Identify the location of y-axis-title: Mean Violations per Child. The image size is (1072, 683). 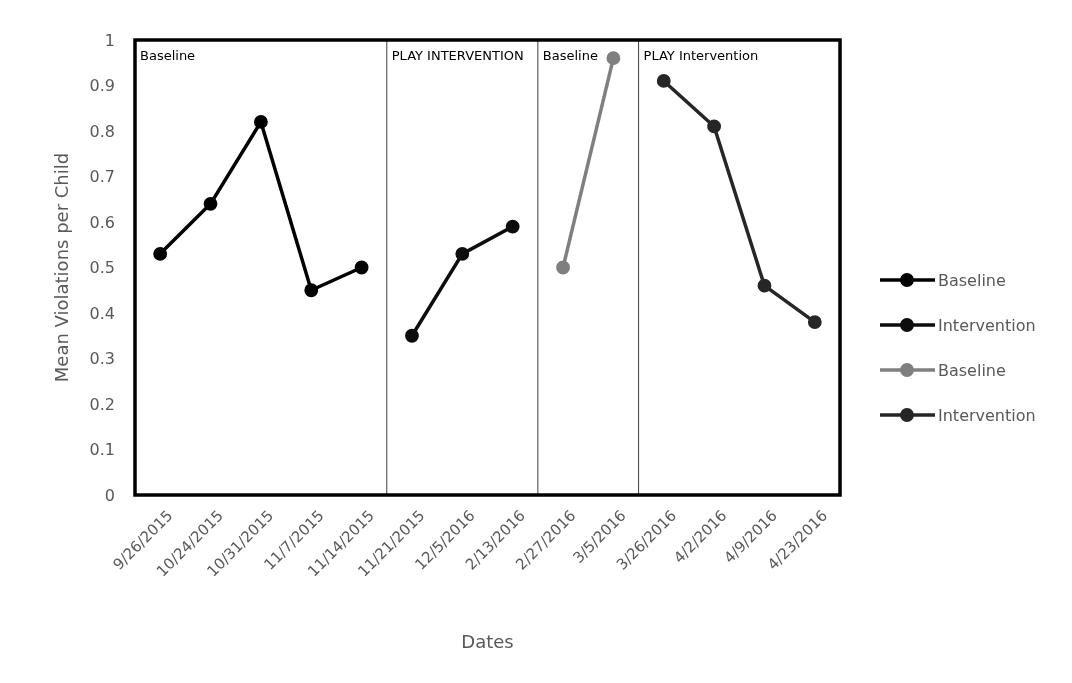
(61, 267).